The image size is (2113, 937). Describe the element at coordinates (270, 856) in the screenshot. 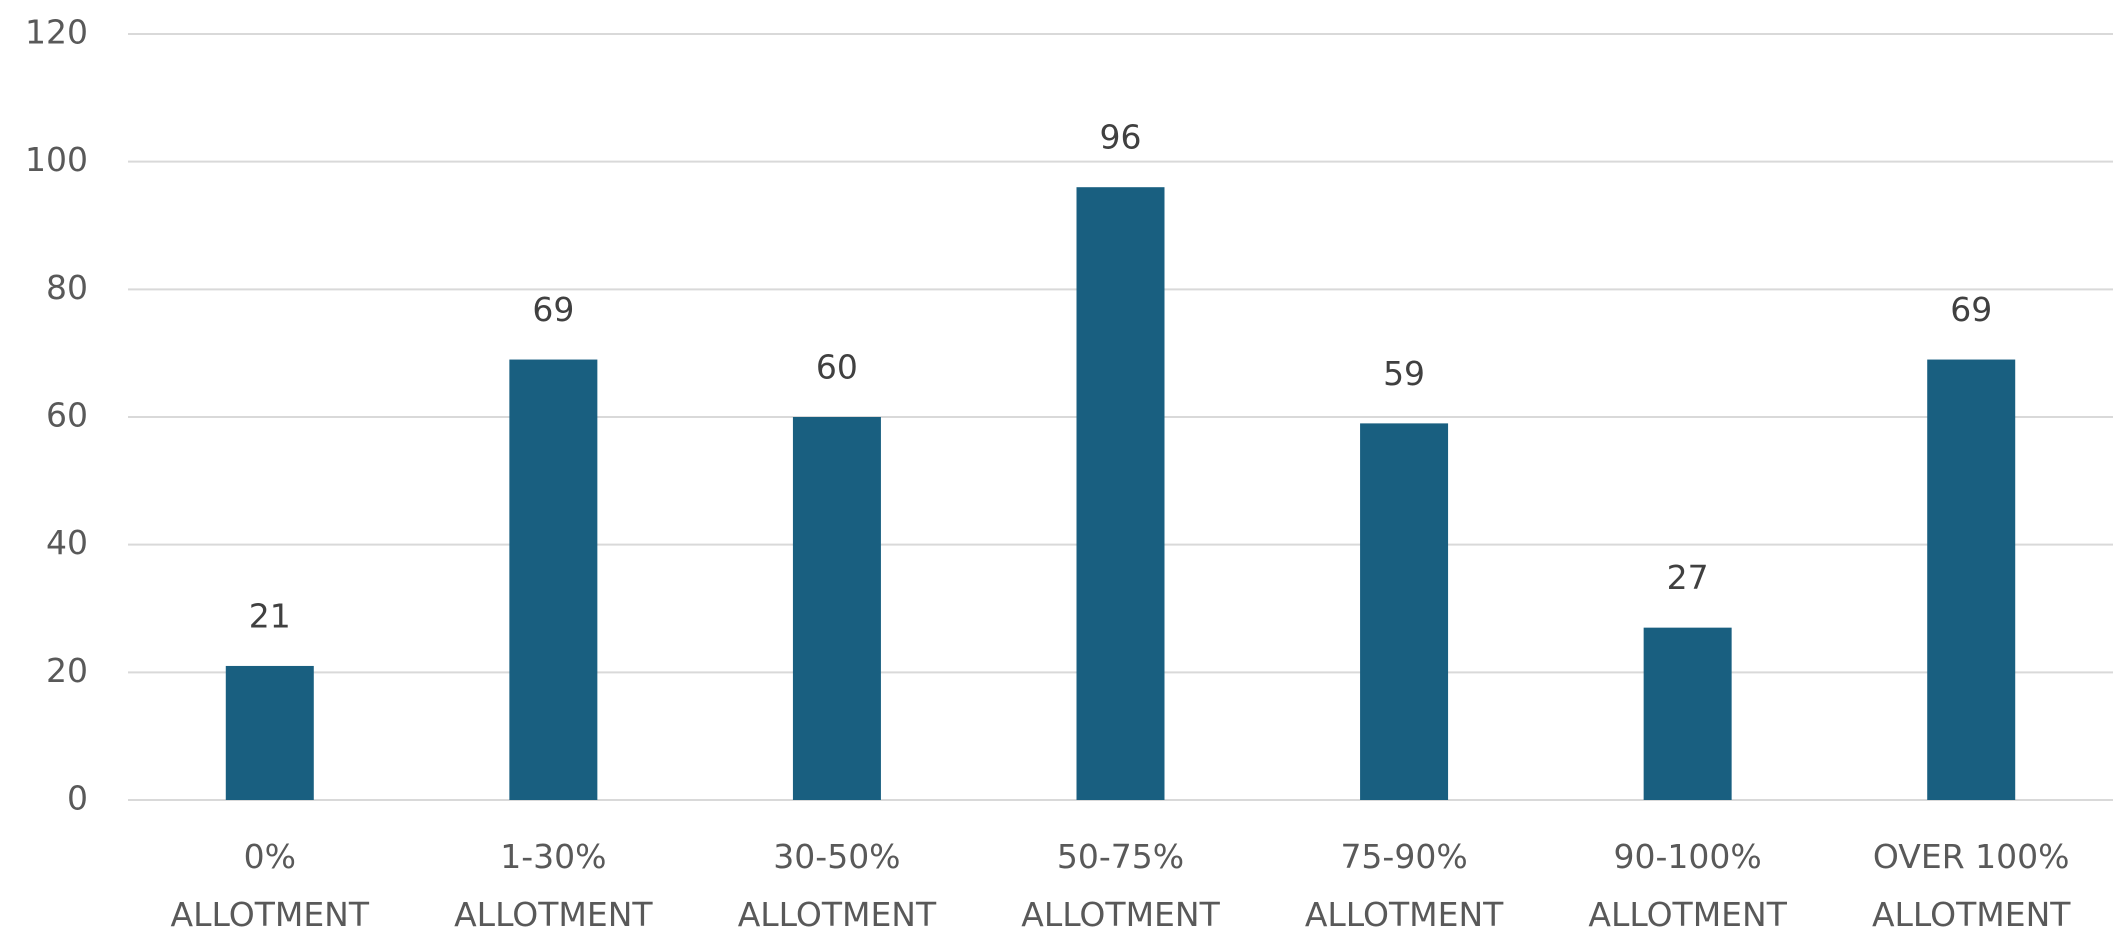

I see `x-tick-label-line: 0%` at that location.